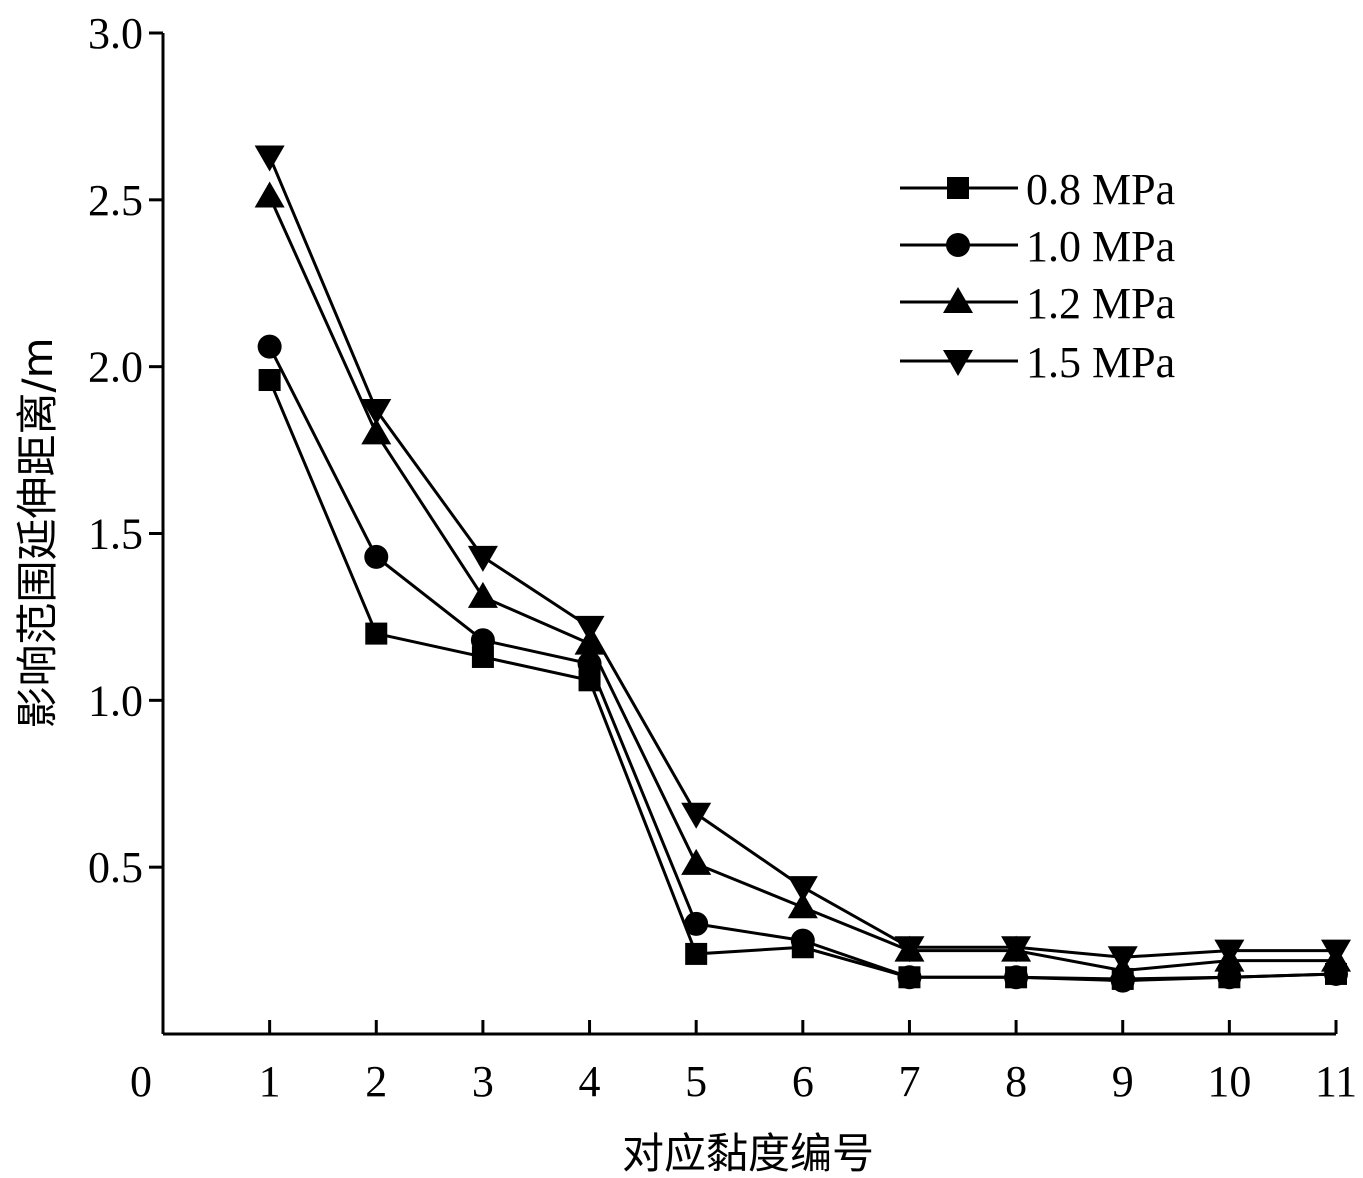  Describe the element at coordinates (115, 534) in the screenshot. I see `y-tick-label: 1.5` at that location.